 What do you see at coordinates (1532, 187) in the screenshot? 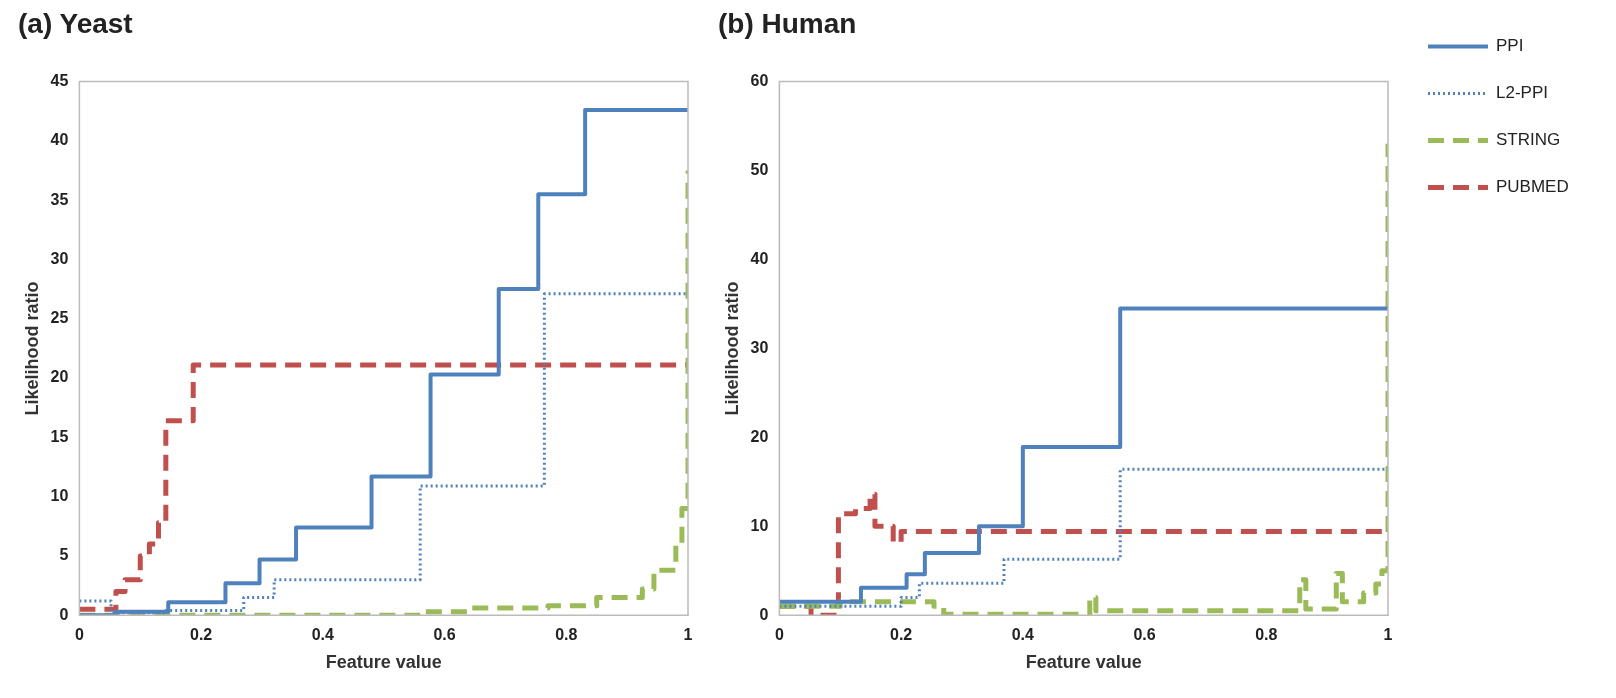
I see `legend-label: PUBMED` at bounding box center [1532, 187].